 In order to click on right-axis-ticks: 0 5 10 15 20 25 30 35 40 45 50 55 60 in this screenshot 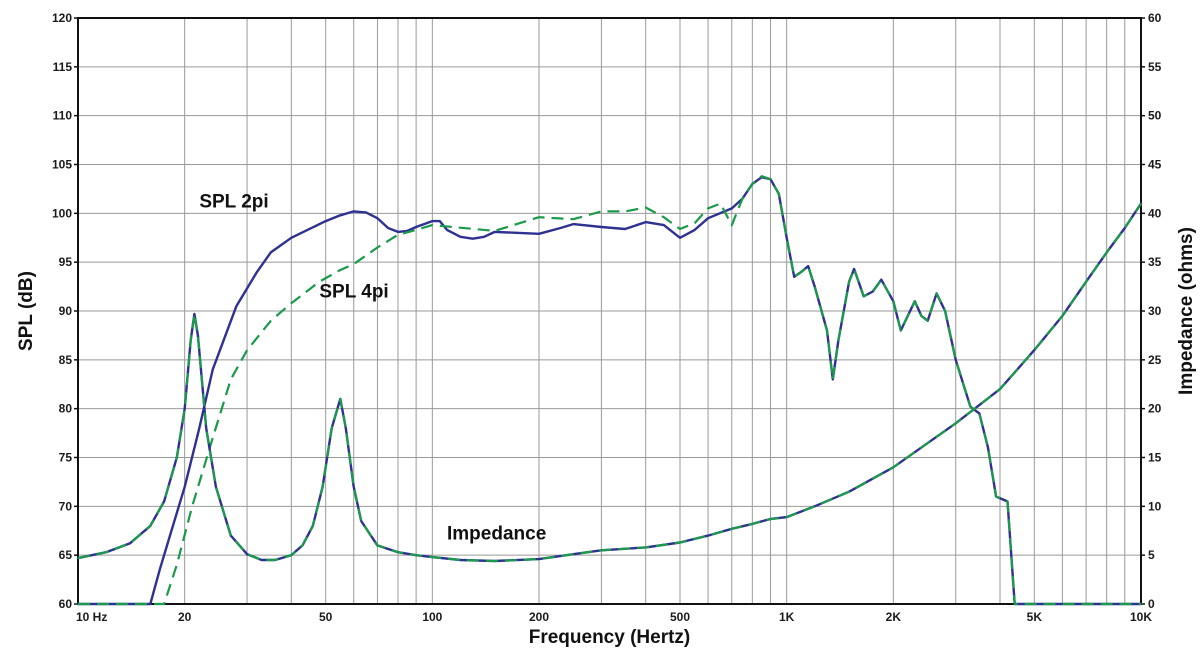, I will do `click(1151, 311)`.